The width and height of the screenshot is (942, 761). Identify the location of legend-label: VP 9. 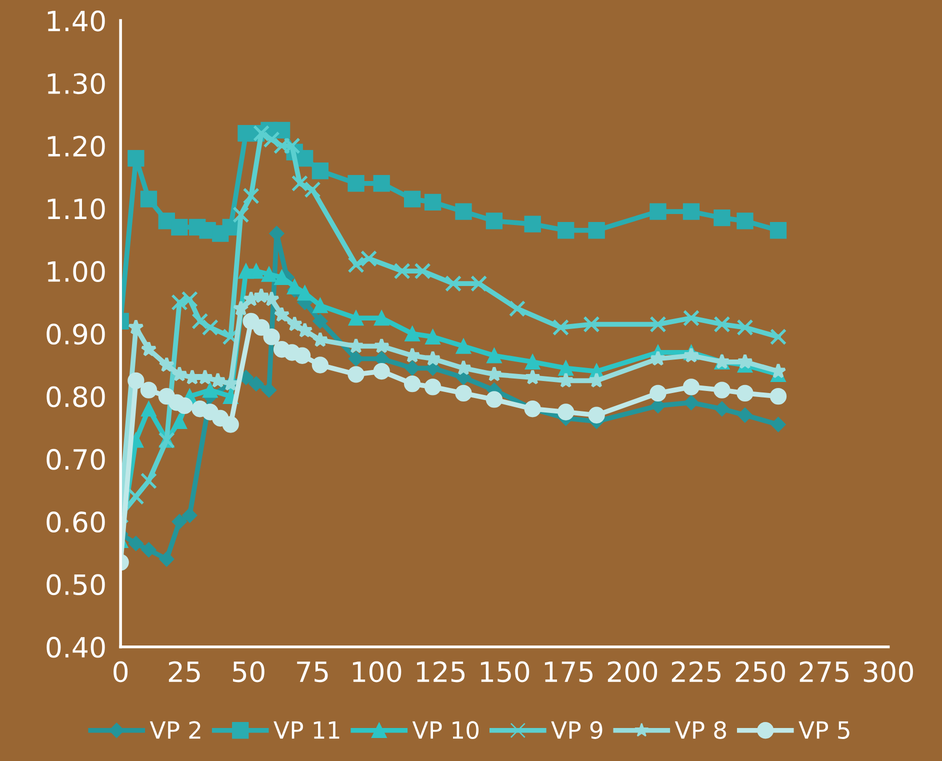
(576, 730).